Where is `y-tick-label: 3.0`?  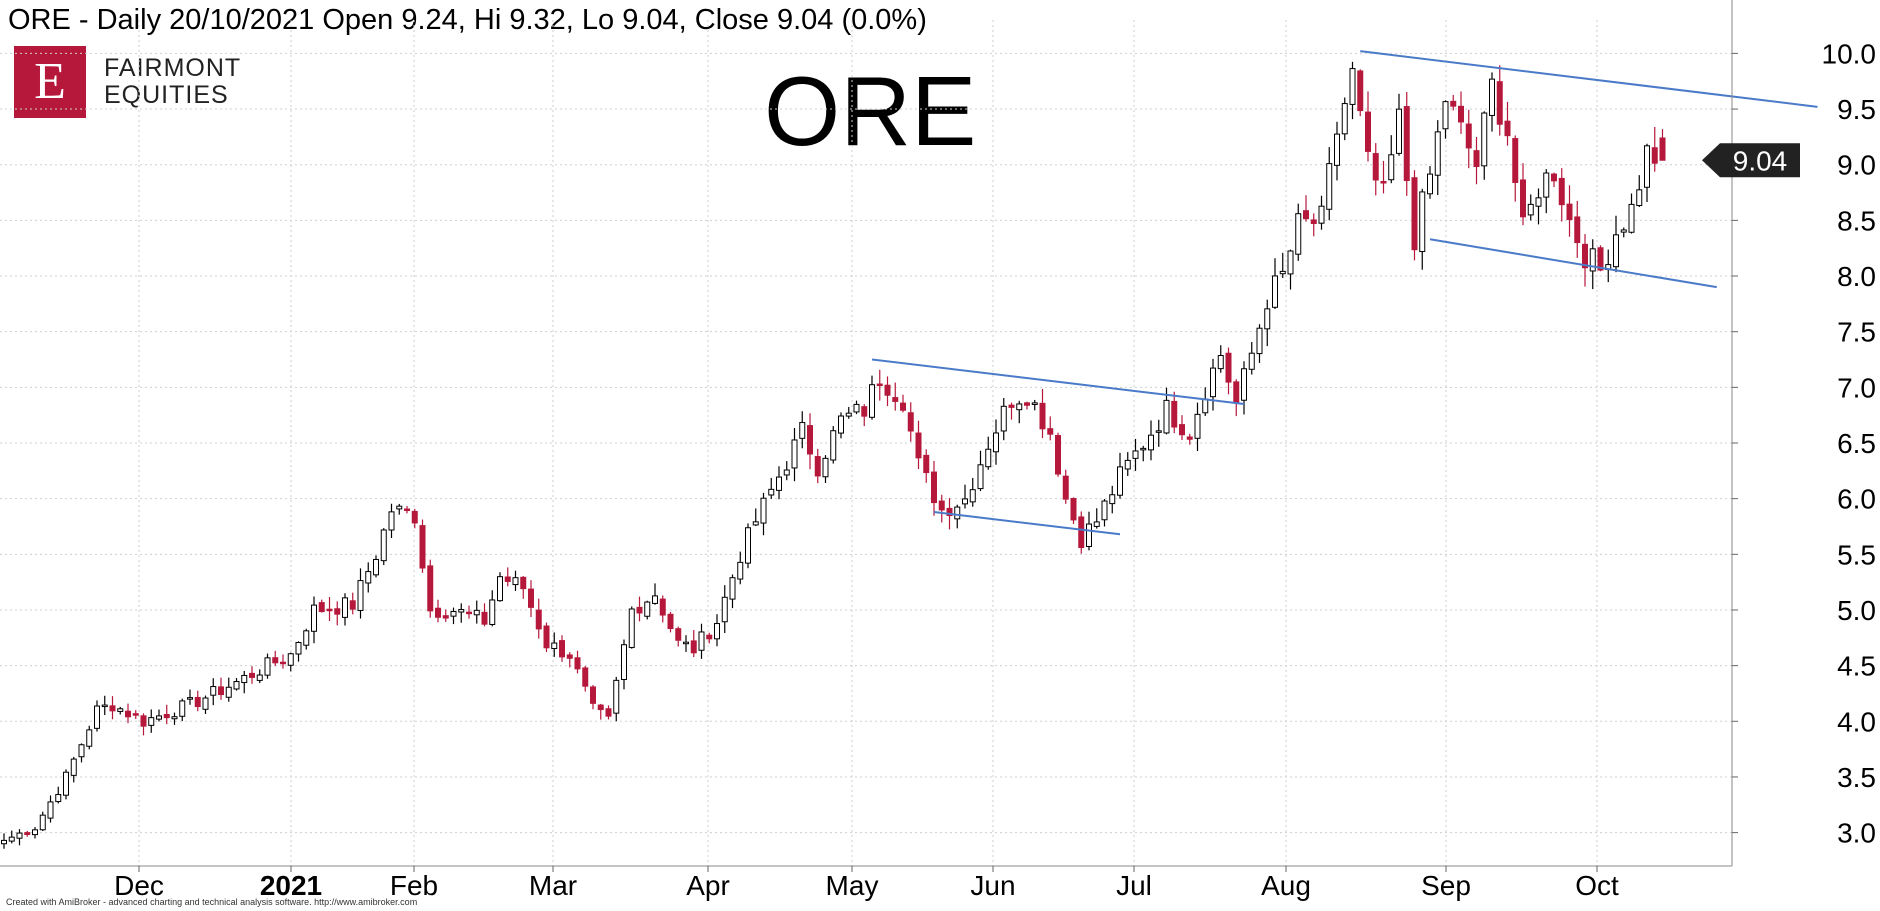
y-tick-label: 3.0 is located at coordinates (1856, 833).